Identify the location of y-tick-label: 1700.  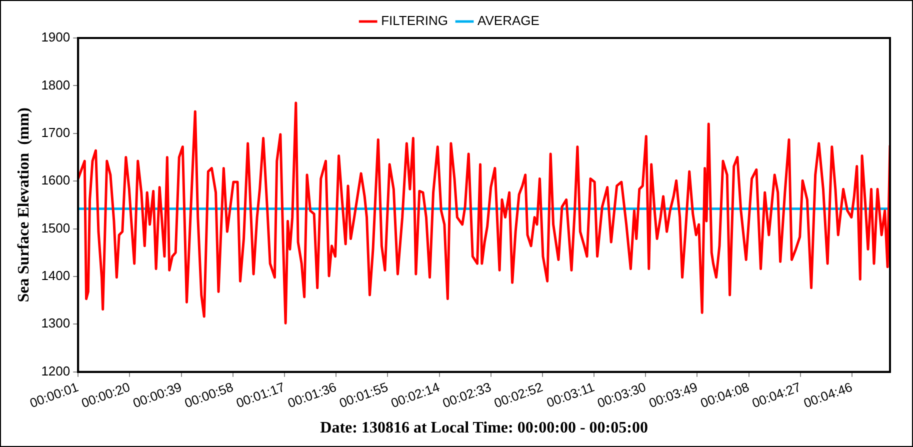
(55, 132).